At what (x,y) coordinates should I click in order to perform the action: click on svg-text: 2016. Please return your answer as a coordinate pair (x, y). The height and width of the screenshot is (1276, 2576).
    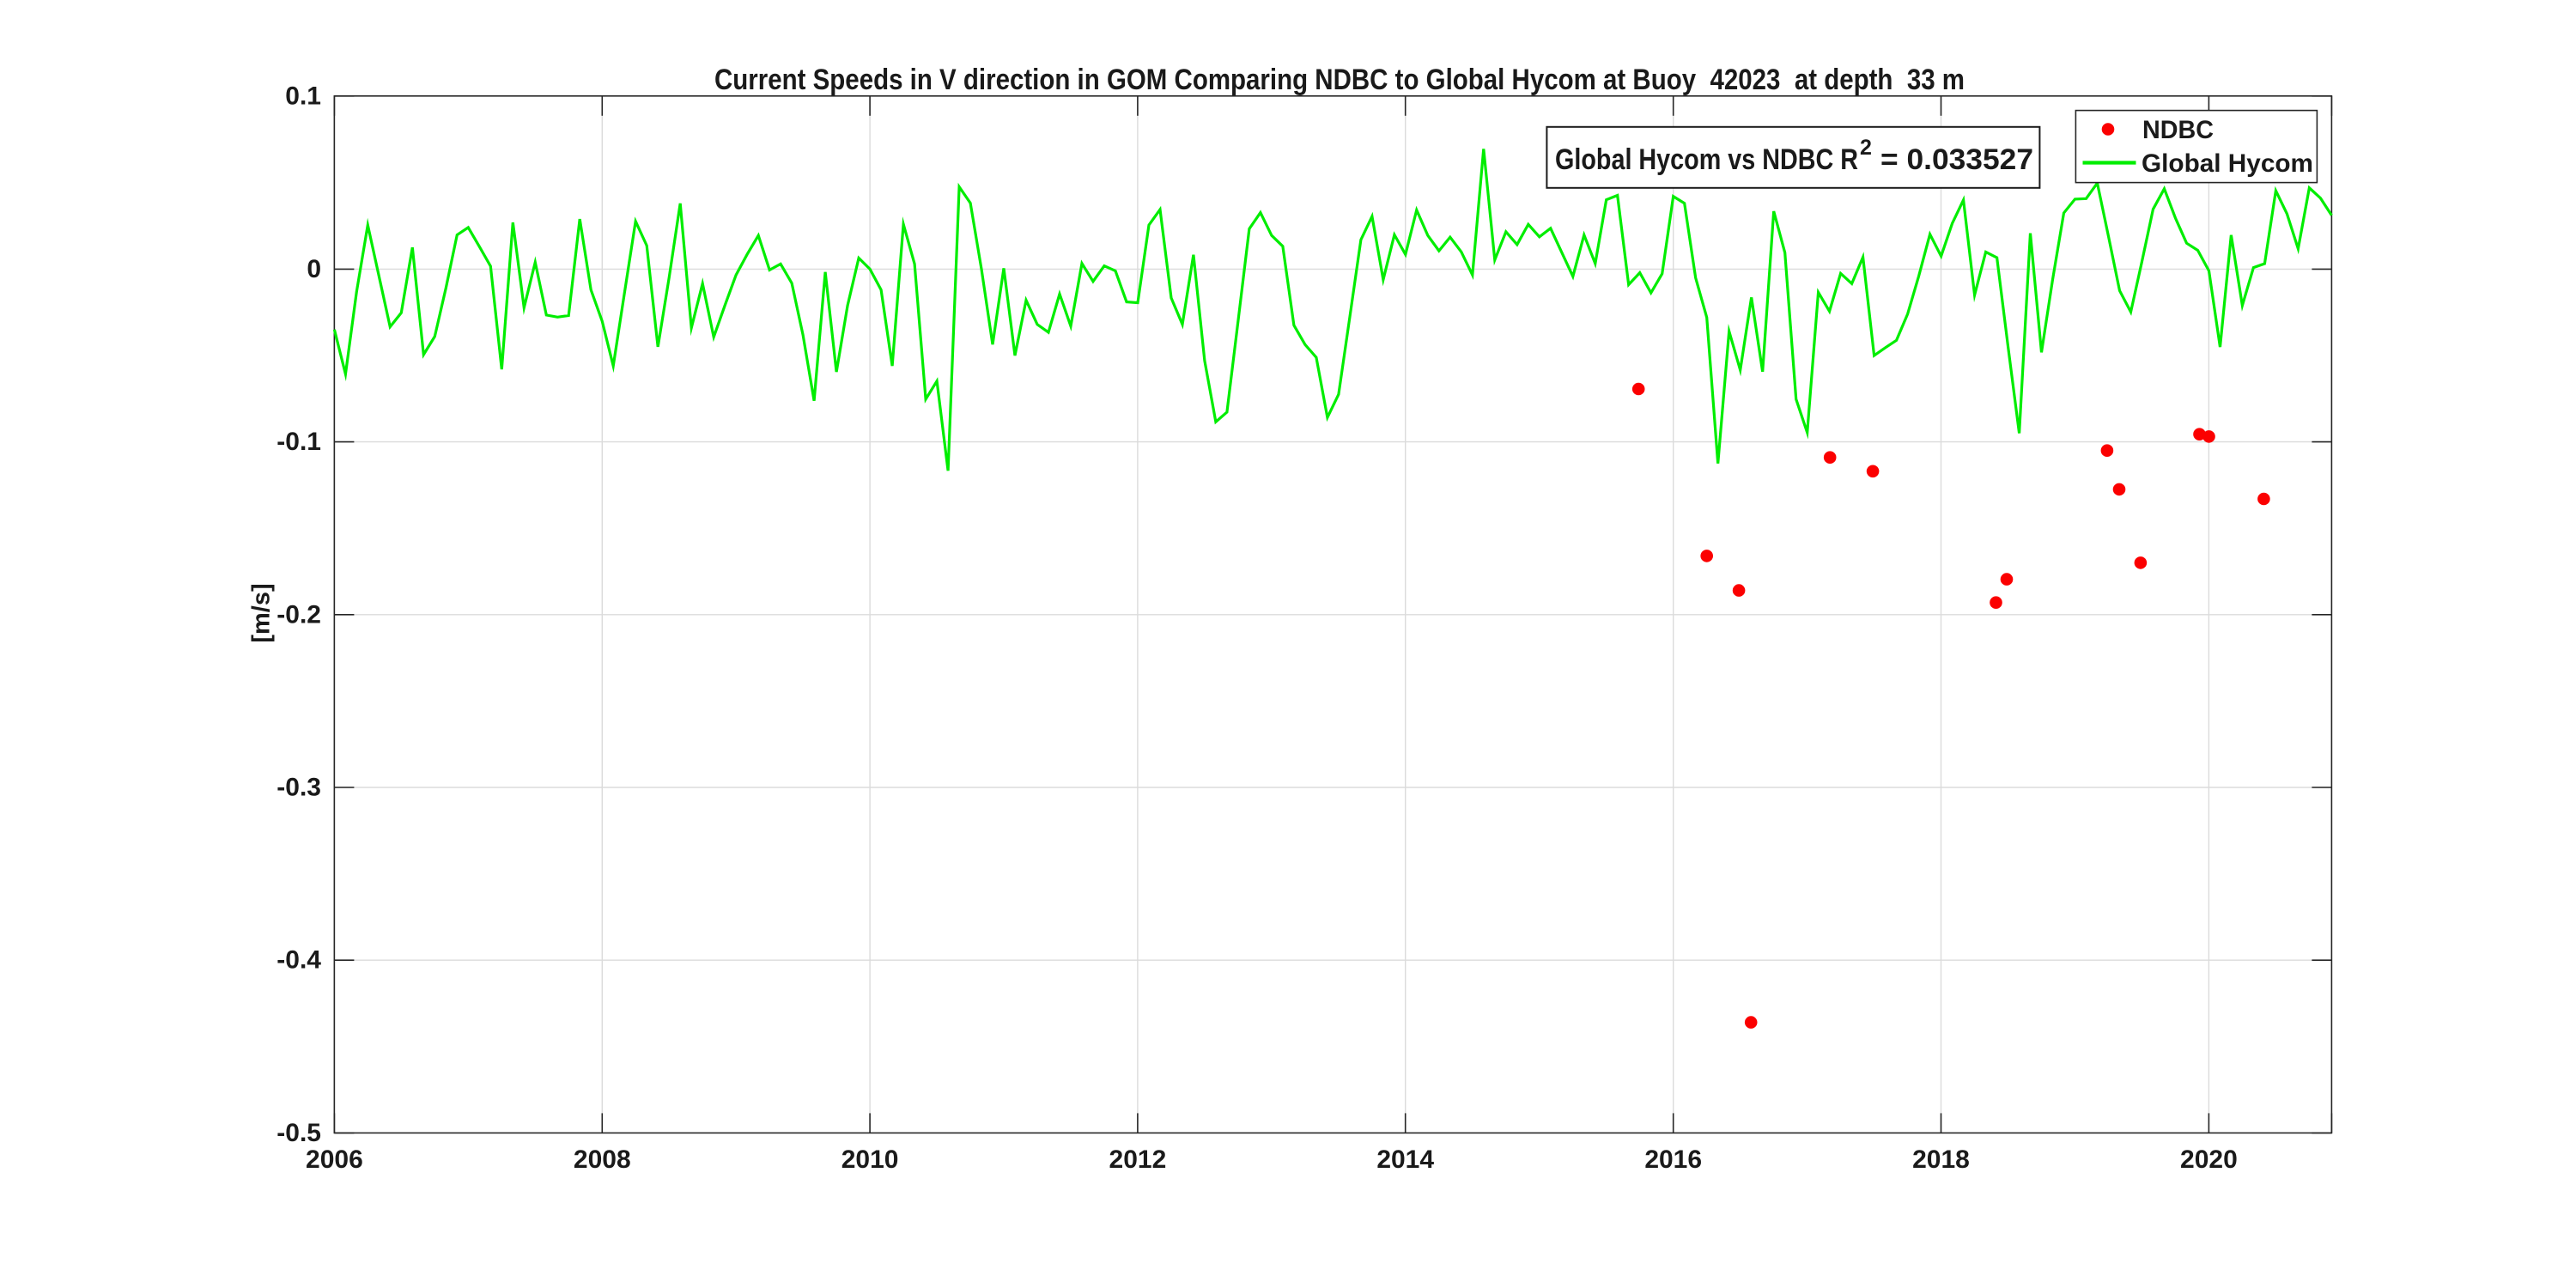
    Looking at the image, I should click on (1673, 1159).